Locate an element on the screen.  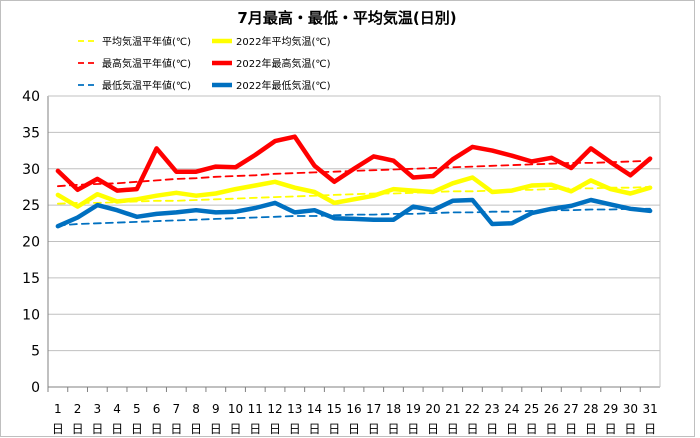
y-tick-label: 20 is located at coordinates (31, 243).